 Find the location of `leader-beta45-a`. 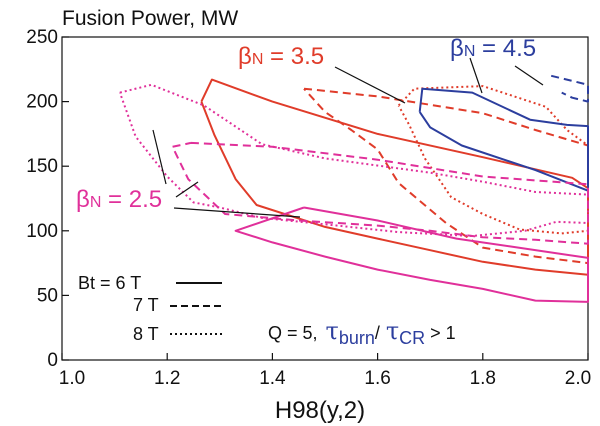

leader-beta45-a is located at coordinates (476, 75).